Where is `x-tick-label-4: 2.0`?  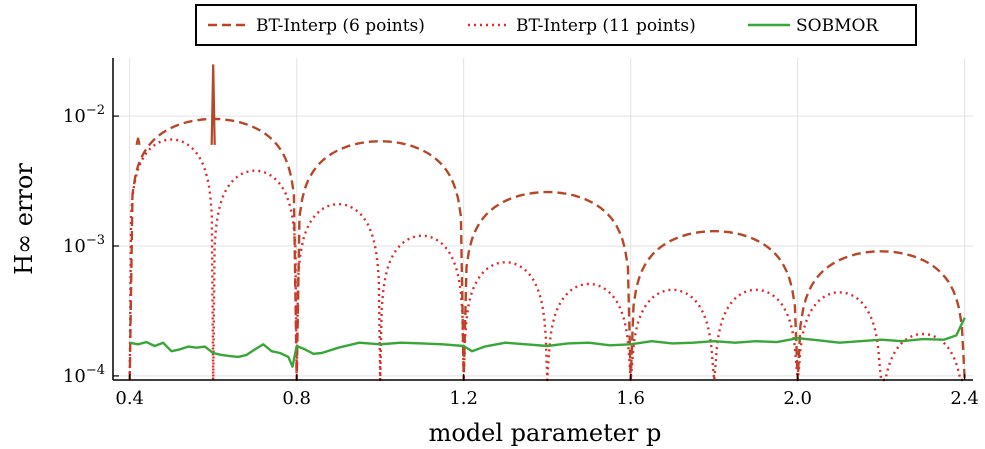
x-tick-label-4: 2.0 is located at coordinates (797, 398).